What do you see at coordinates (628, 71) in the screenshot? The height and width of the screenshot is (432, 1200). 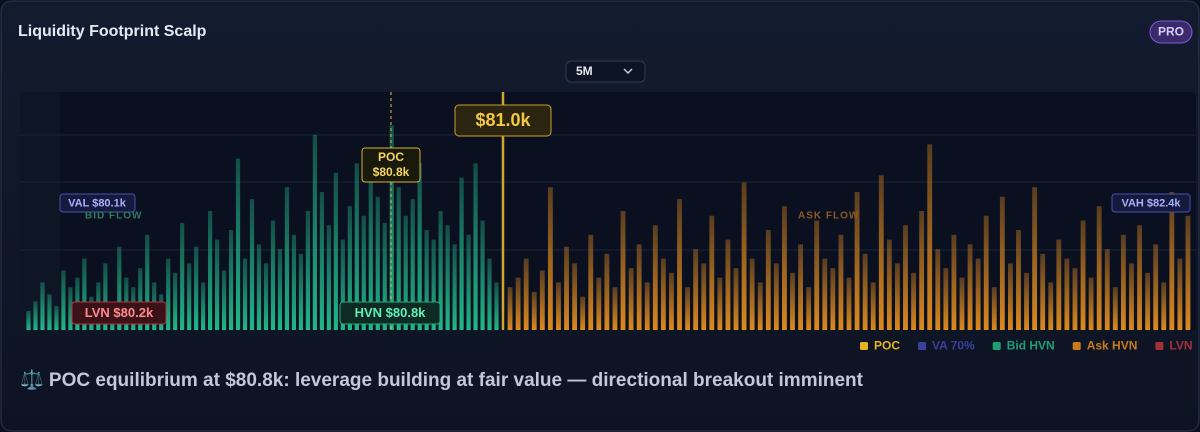 I see `dropdown-chevron` at bounding box center [628, 71].